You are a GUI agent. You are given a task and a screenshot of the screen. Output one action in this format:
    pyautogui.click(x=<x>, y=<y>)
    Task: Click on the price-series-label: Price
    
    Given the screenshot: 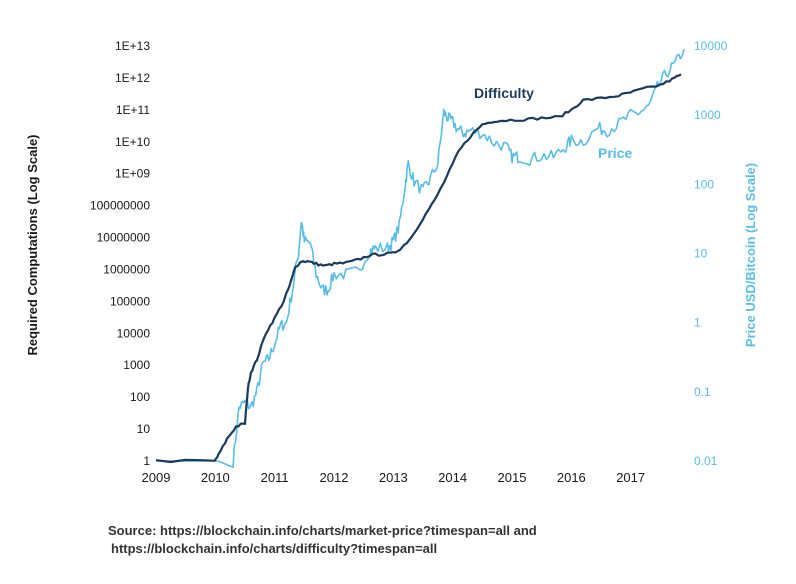 What is the action you would take?
    pyautogui.click(x=615, y=153)
    